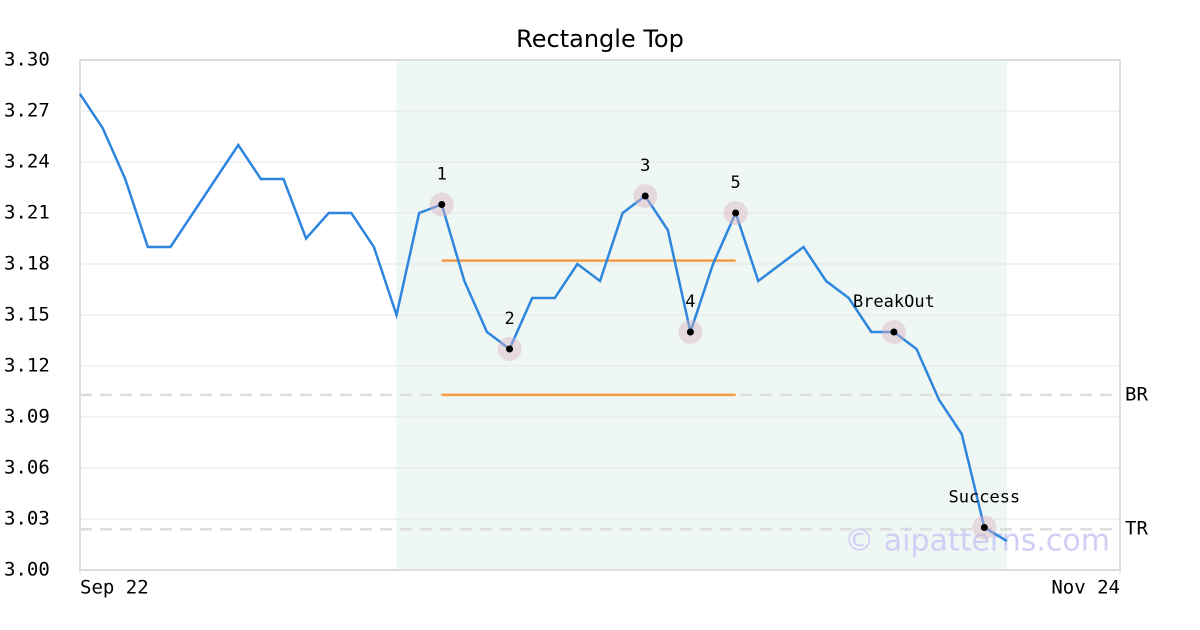  What do you see at coordinates (27, 315) in the screenshot?
I see `y-tick-label: 3.15` at bounding box center [27, 315].